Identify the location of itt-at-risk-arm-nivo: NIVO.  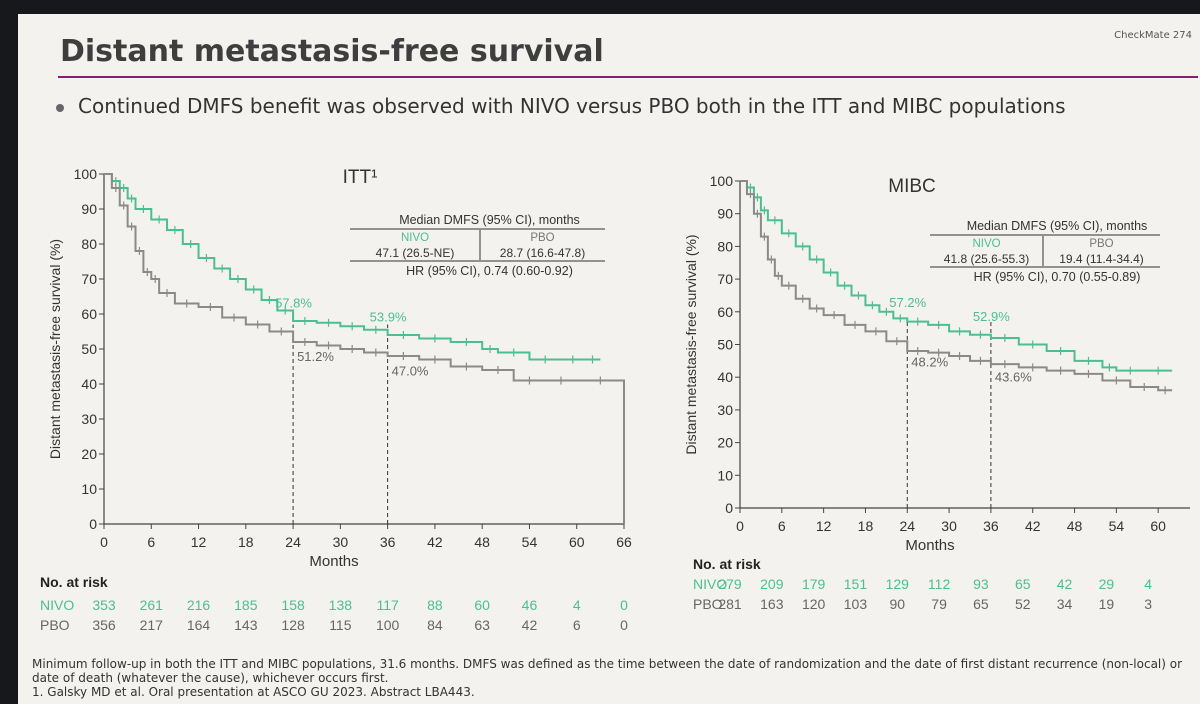
(57, 605).